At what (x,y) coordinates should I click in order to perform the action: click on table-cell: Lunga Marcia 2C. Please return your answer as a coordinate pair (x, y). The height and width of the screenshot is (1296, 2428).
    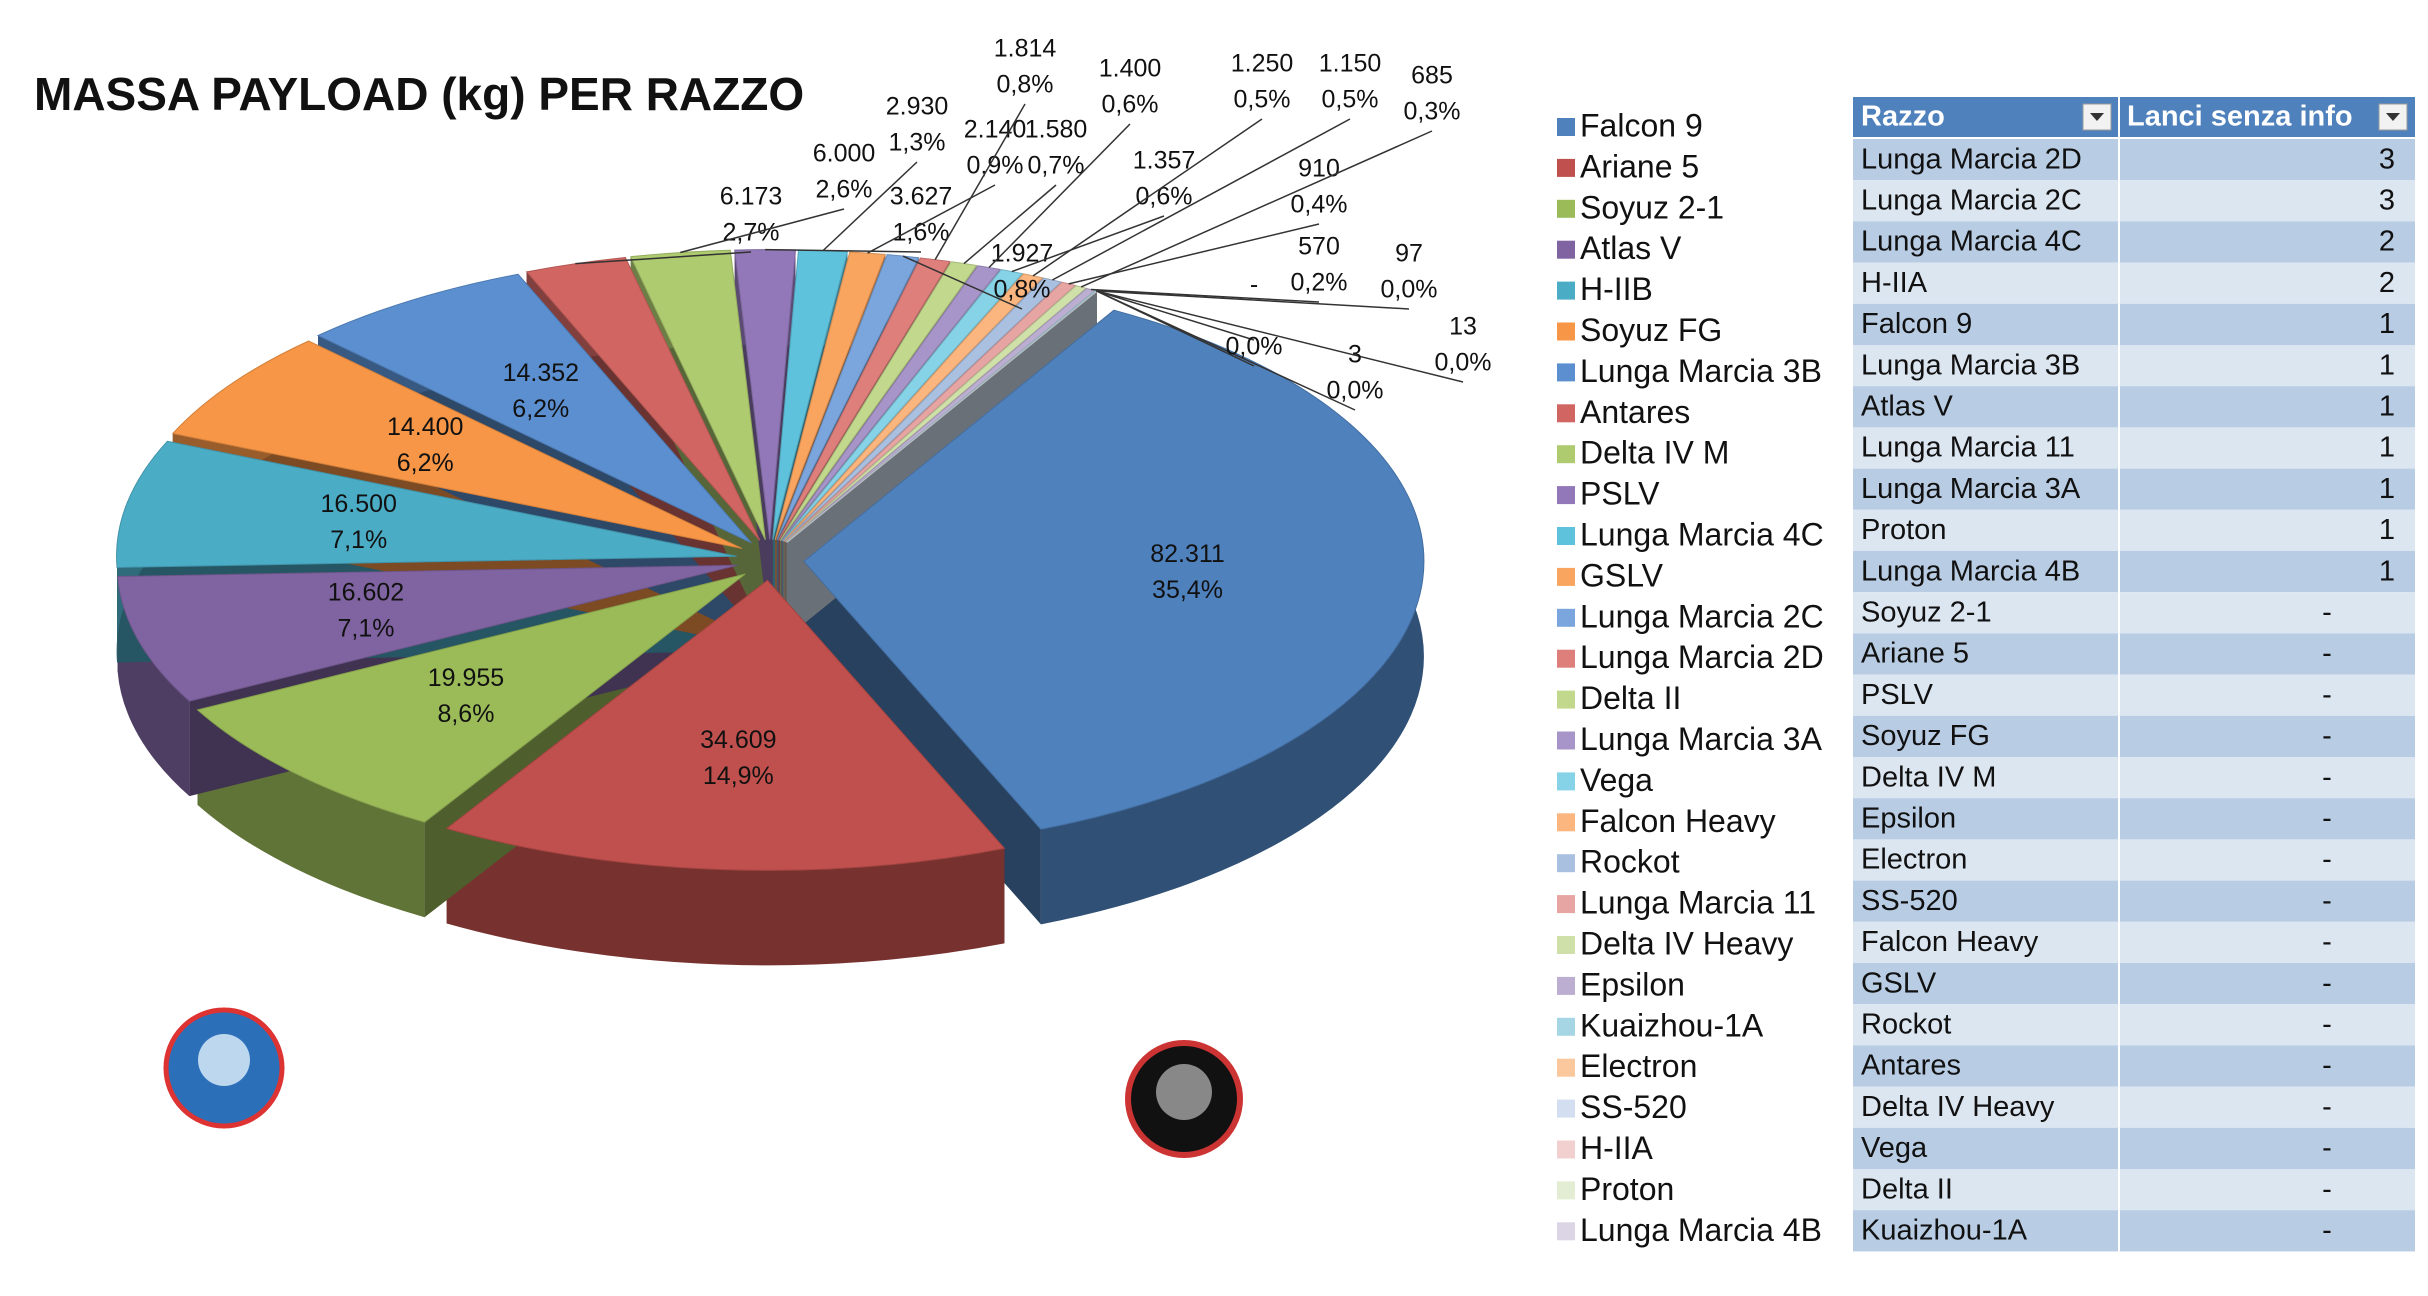
    Looking at the image, I should click on (1971, 200).